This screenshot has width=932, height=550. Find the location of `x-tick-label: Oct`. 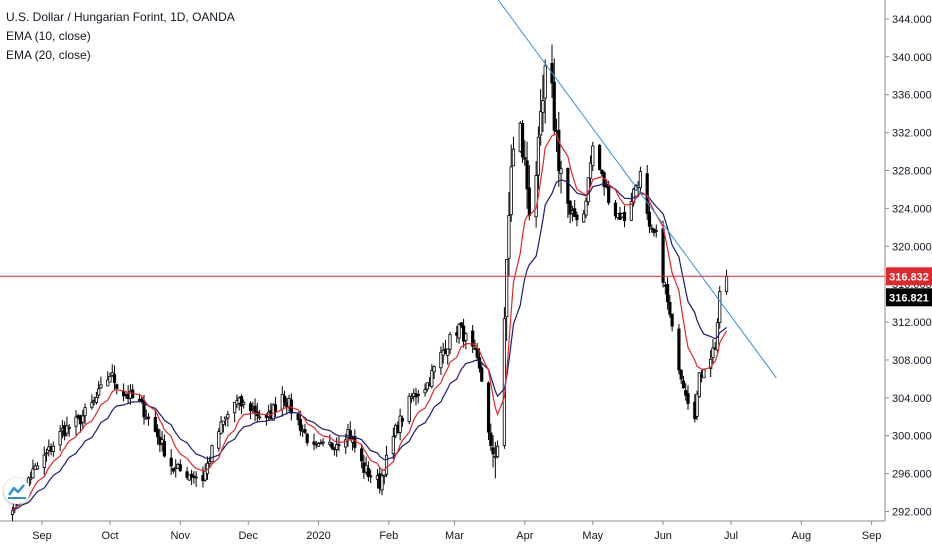

x-tick-label: Oct is located at coordinates (109, 536).